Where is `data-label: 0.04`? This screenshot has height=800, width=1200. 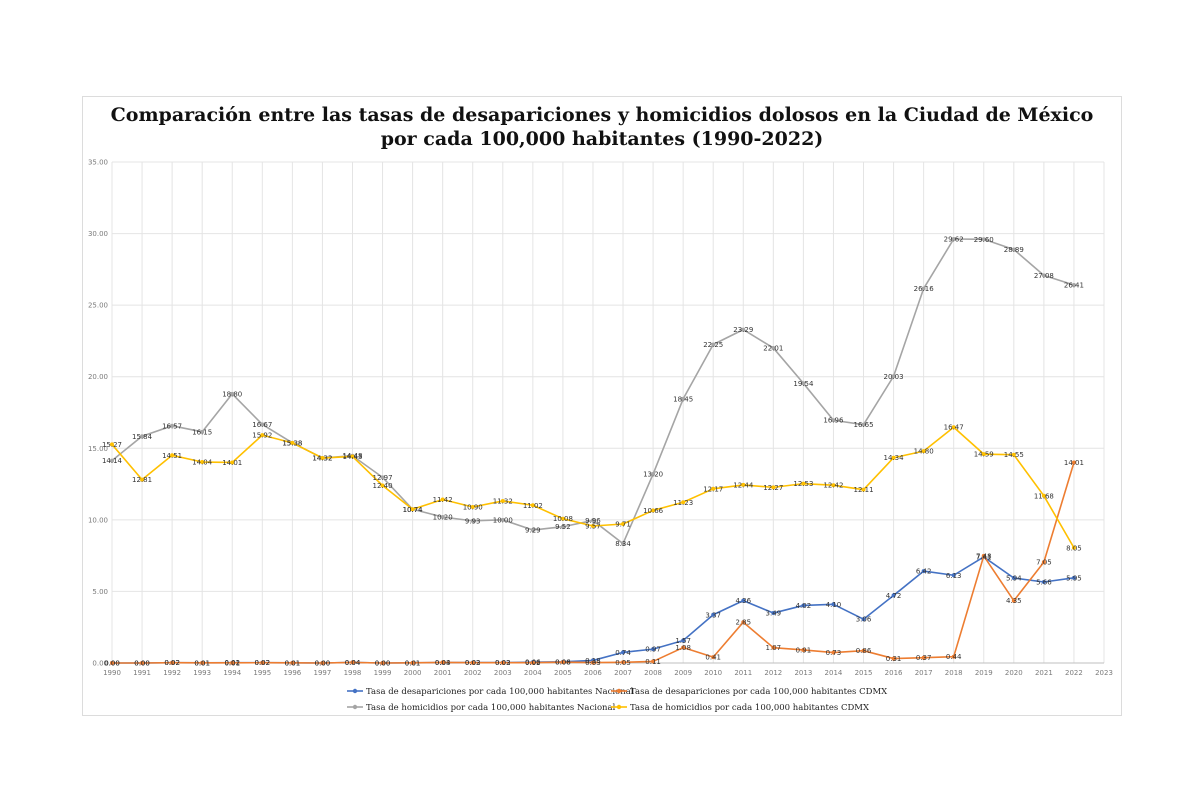 data-label: 0.04 is located at coordinates (353, 663).